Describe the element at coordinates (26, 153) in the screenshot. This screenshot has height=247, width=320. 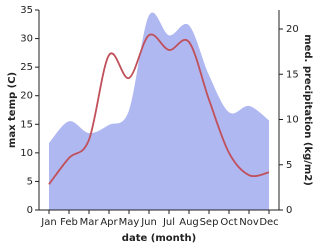
I see `y-tick-label: 10` at that location.